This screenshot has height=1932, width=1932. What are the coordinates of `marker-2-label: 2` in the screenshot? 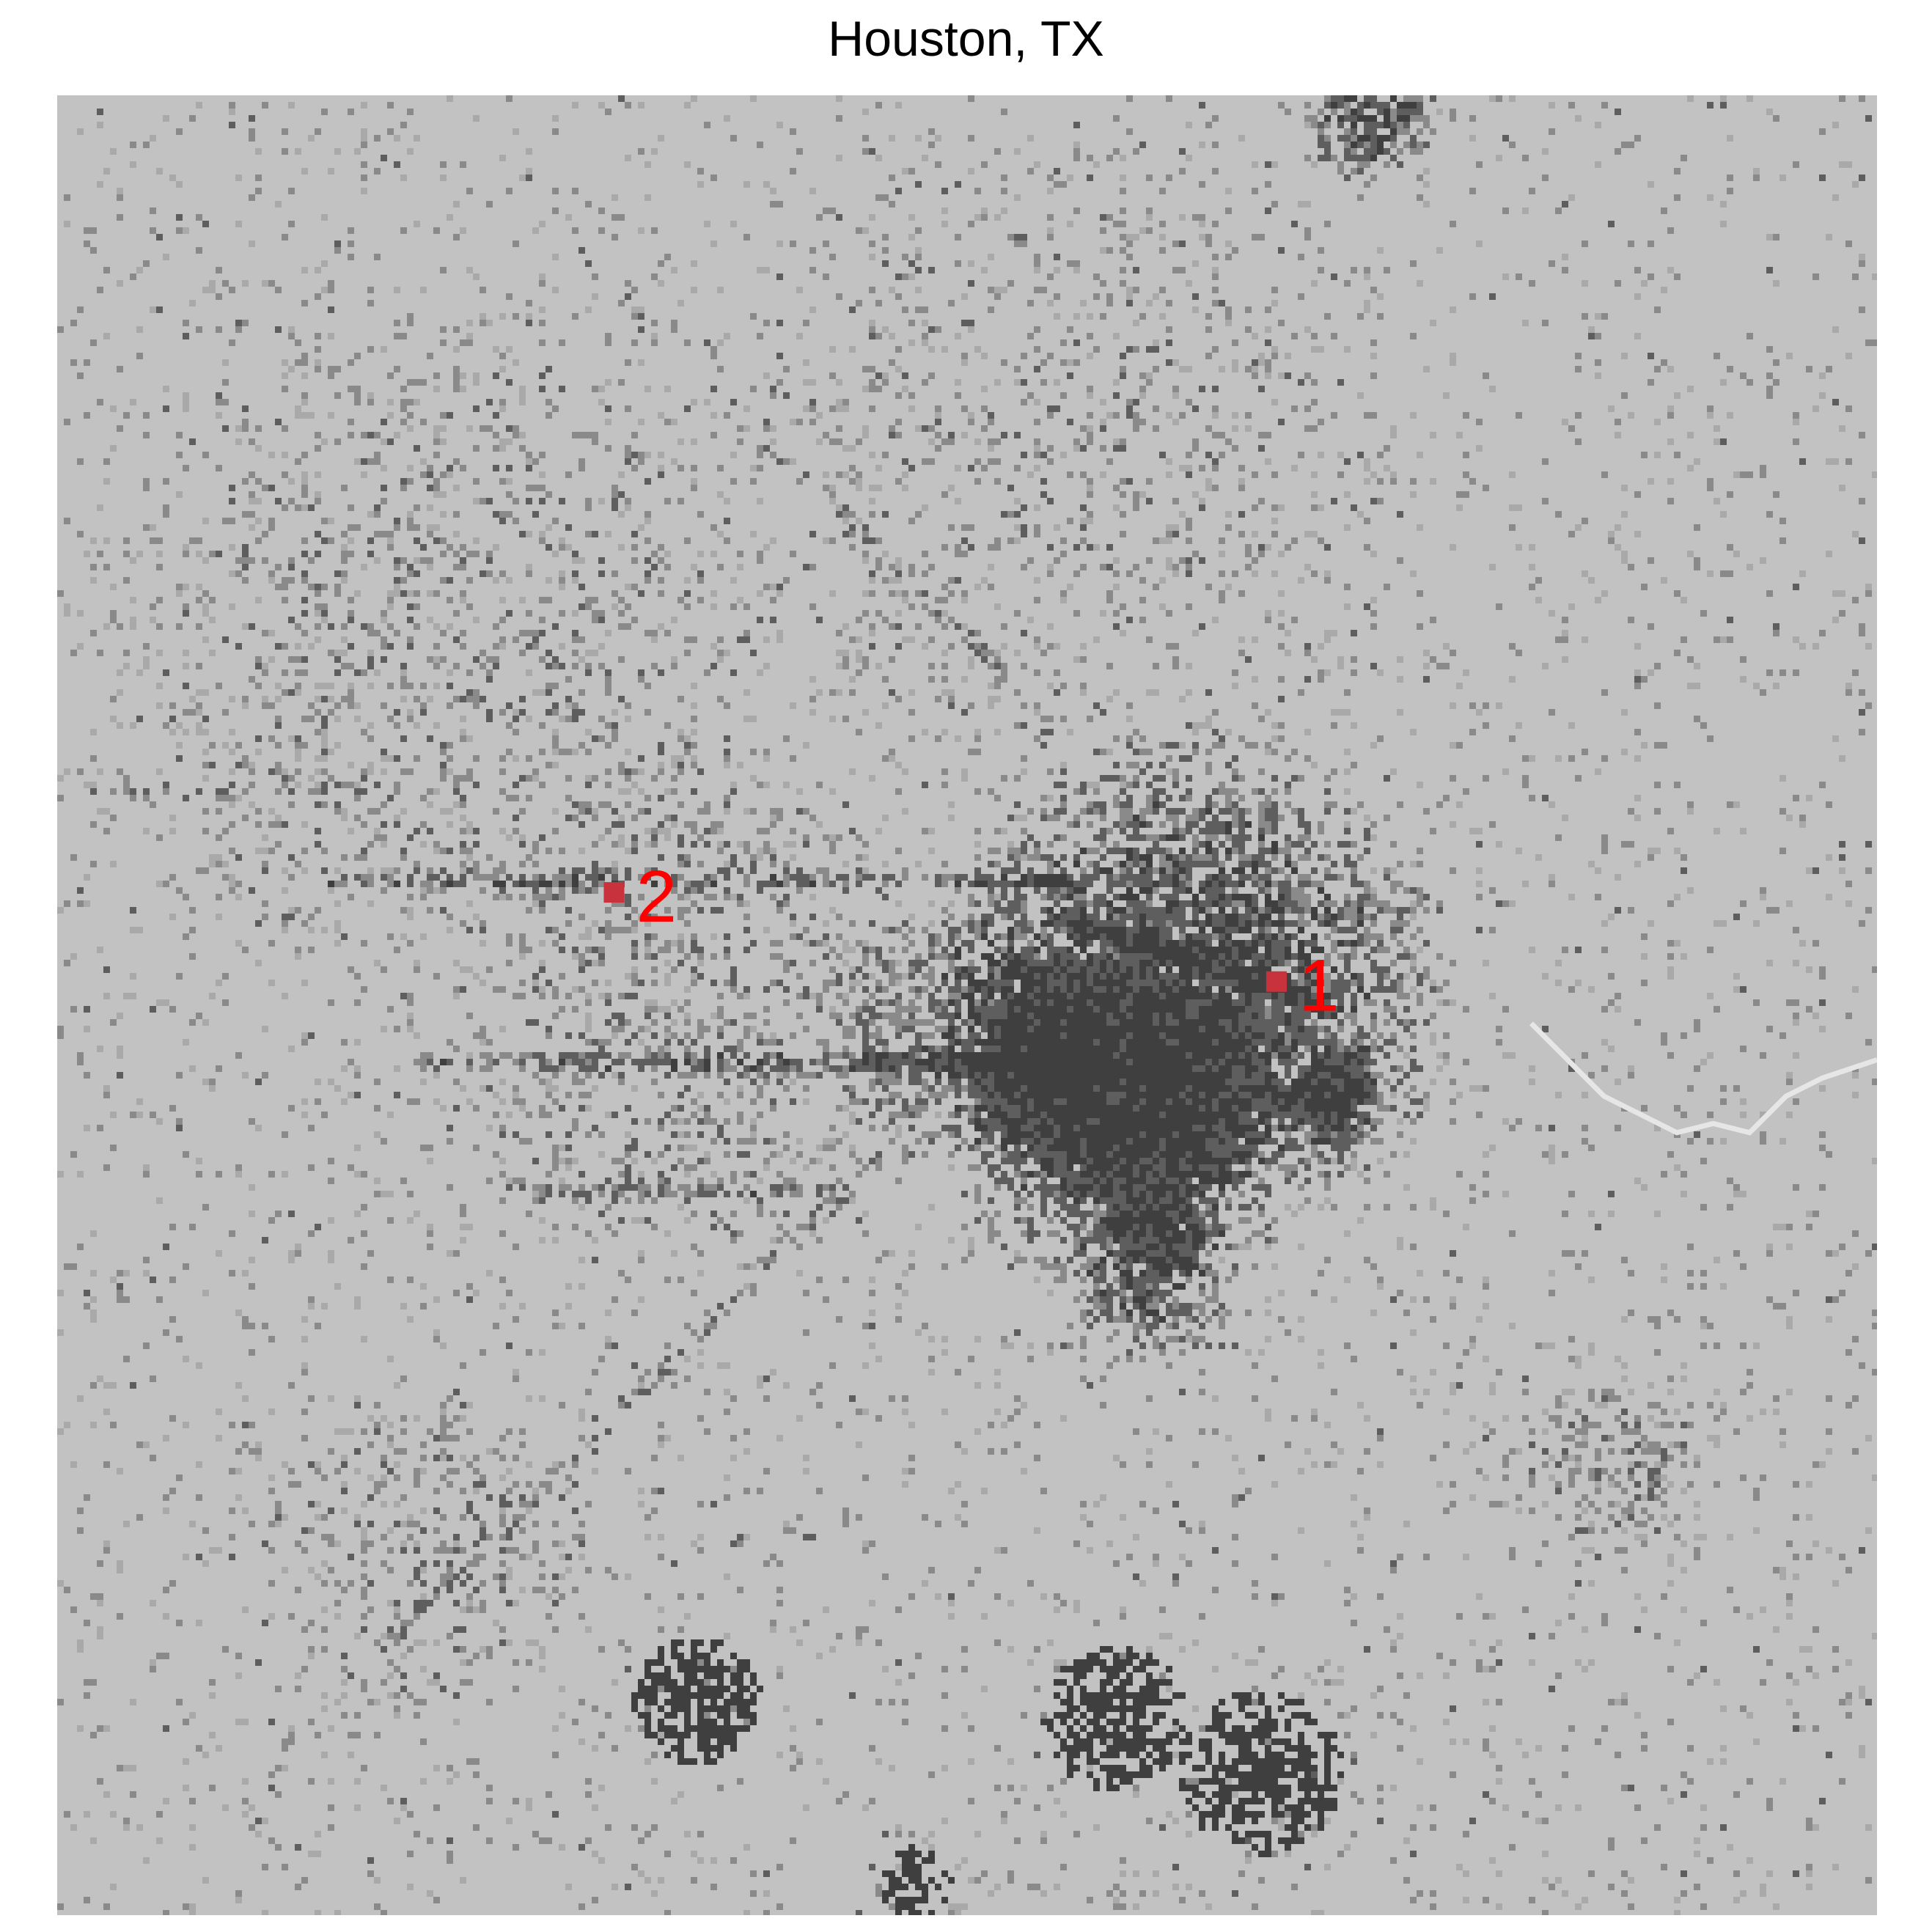 It's located at (656, 897).